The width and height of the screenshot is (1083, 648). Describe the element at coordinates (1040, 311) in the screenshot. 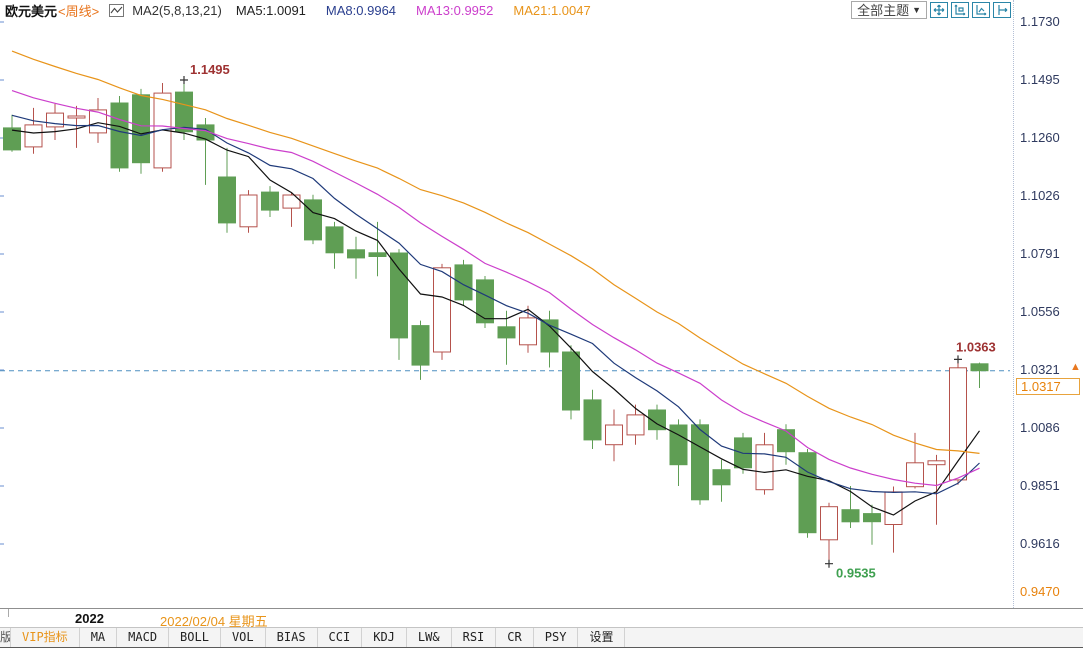

I see `y-axis-label: 1.0556` at that location.